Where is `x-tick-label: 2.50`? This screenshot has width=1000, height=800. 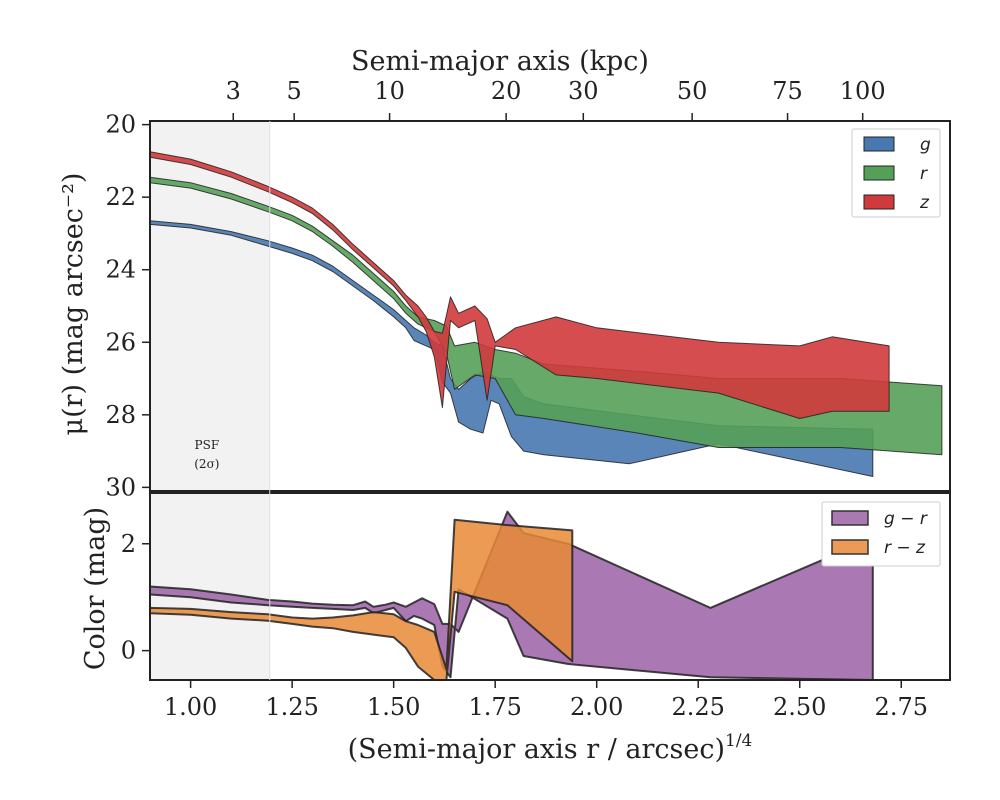
x-tick-label: 2.50 is located at coordinates (799, 707).